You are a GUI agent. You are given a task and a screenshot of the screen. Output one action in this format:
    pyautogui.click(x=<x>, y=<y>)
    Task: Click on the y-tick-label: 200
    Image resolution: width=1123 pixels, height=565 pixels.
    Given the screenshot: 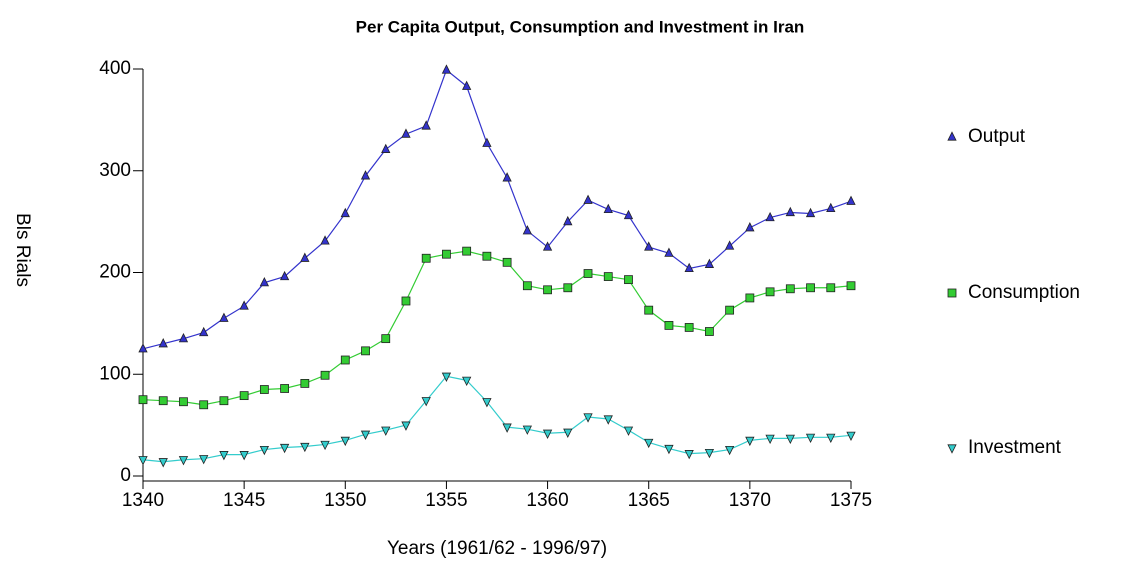 What is the action you would take?
    pyautogui.click(x=115, y=272)
    